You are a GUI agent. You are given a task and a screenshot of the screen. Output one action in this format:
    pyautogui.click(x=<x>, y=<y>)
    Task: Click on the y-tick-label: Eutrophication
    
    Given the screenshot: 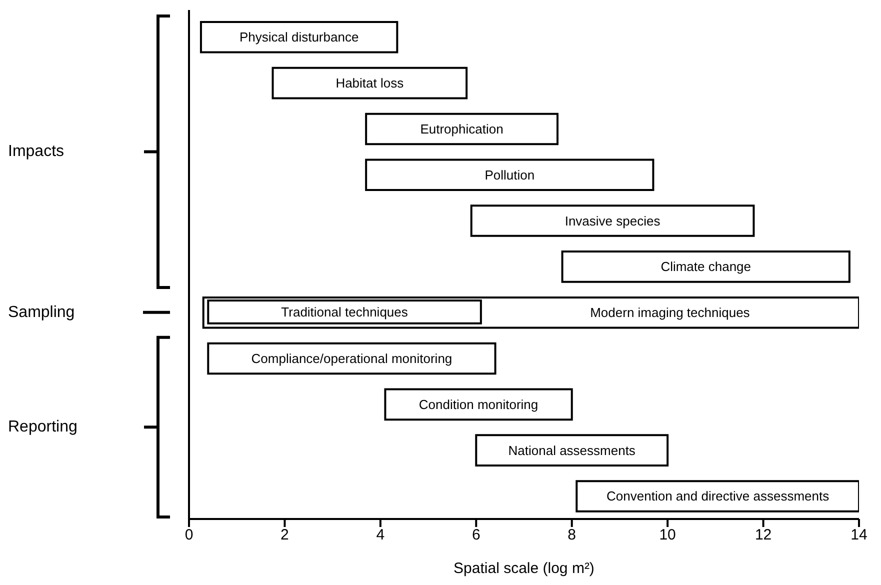 What is the action you would take?
    pyautogui.click(x=462, y=128)
    